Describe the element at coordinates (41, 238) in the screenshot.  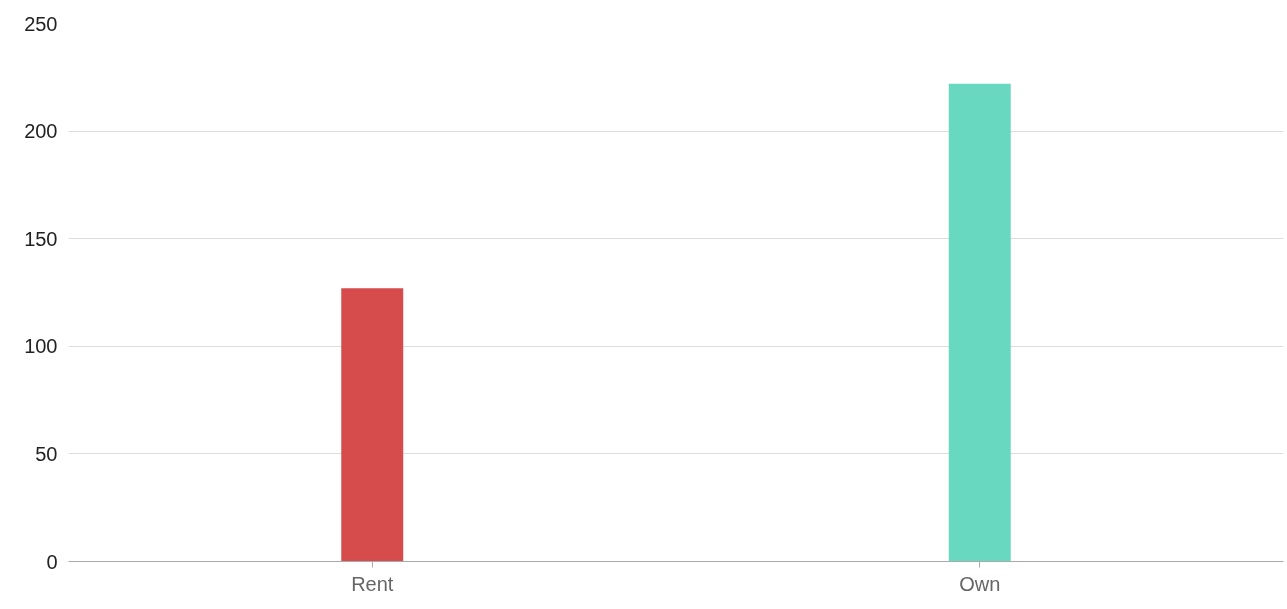
I see `y-tick-label: 150` at that location.